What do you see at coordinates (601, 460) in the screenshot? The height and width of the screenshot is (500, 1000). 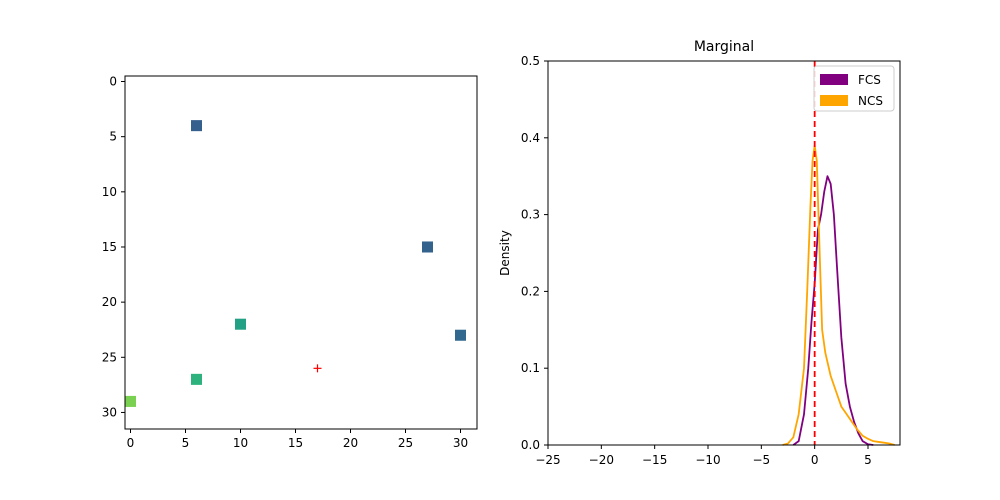 I see `right-x-tick-label: −20` at bounding box center [601, 460].